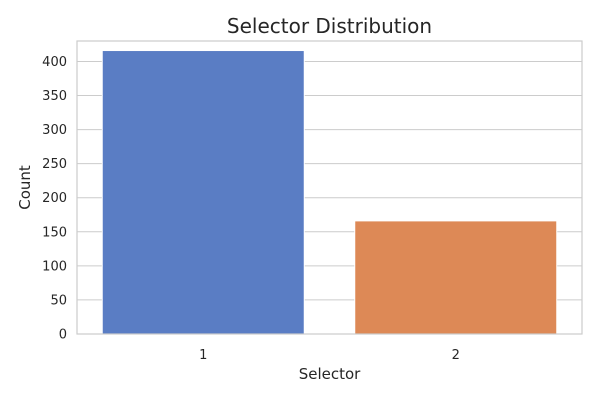 This screenshot has height=400, width=600. Describe the element at coordinates (63, 335) in the screenshot. I see `y-tick-label: 0` at that location.